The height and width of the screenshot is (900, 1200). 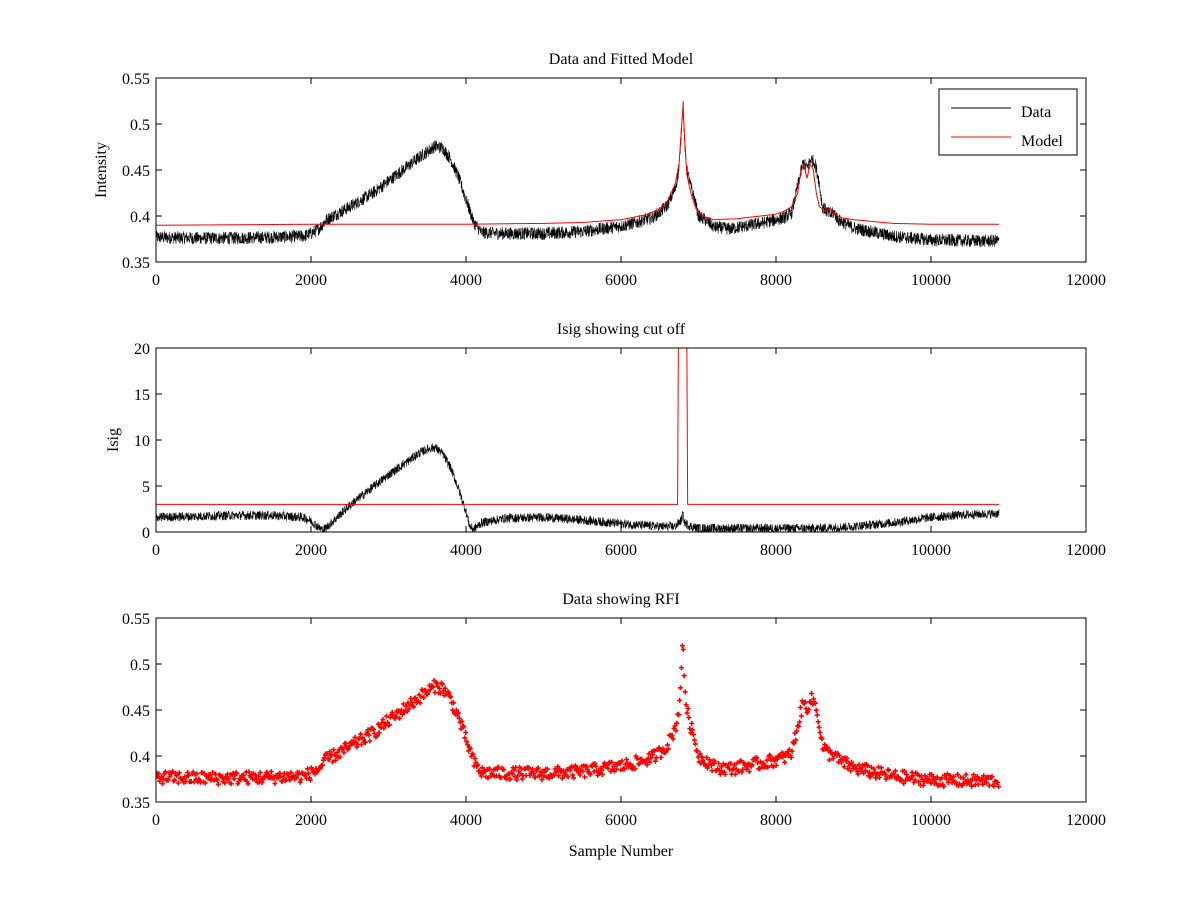 I want to click on y-tick-label: 10, so click(x=142, y=441).